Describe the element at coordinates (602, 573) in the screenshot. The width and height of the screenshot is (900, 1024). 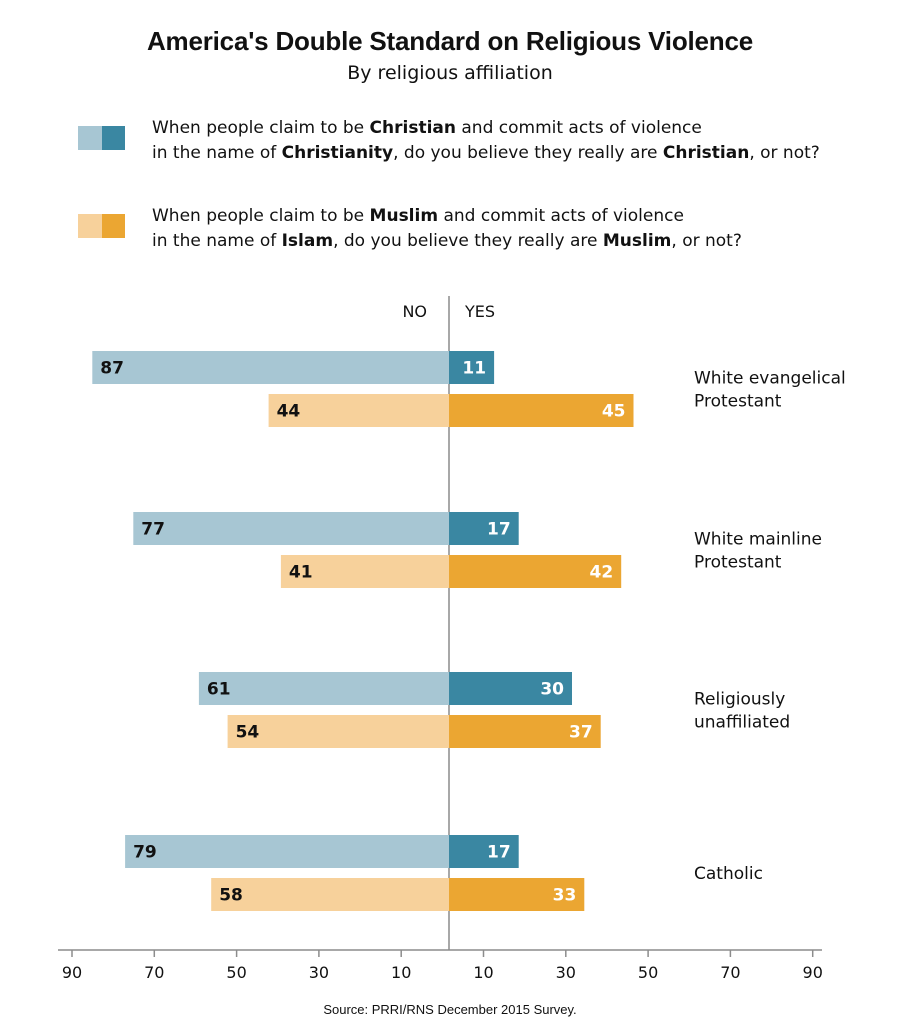
I see `bar-yes-label: 42` at that location.